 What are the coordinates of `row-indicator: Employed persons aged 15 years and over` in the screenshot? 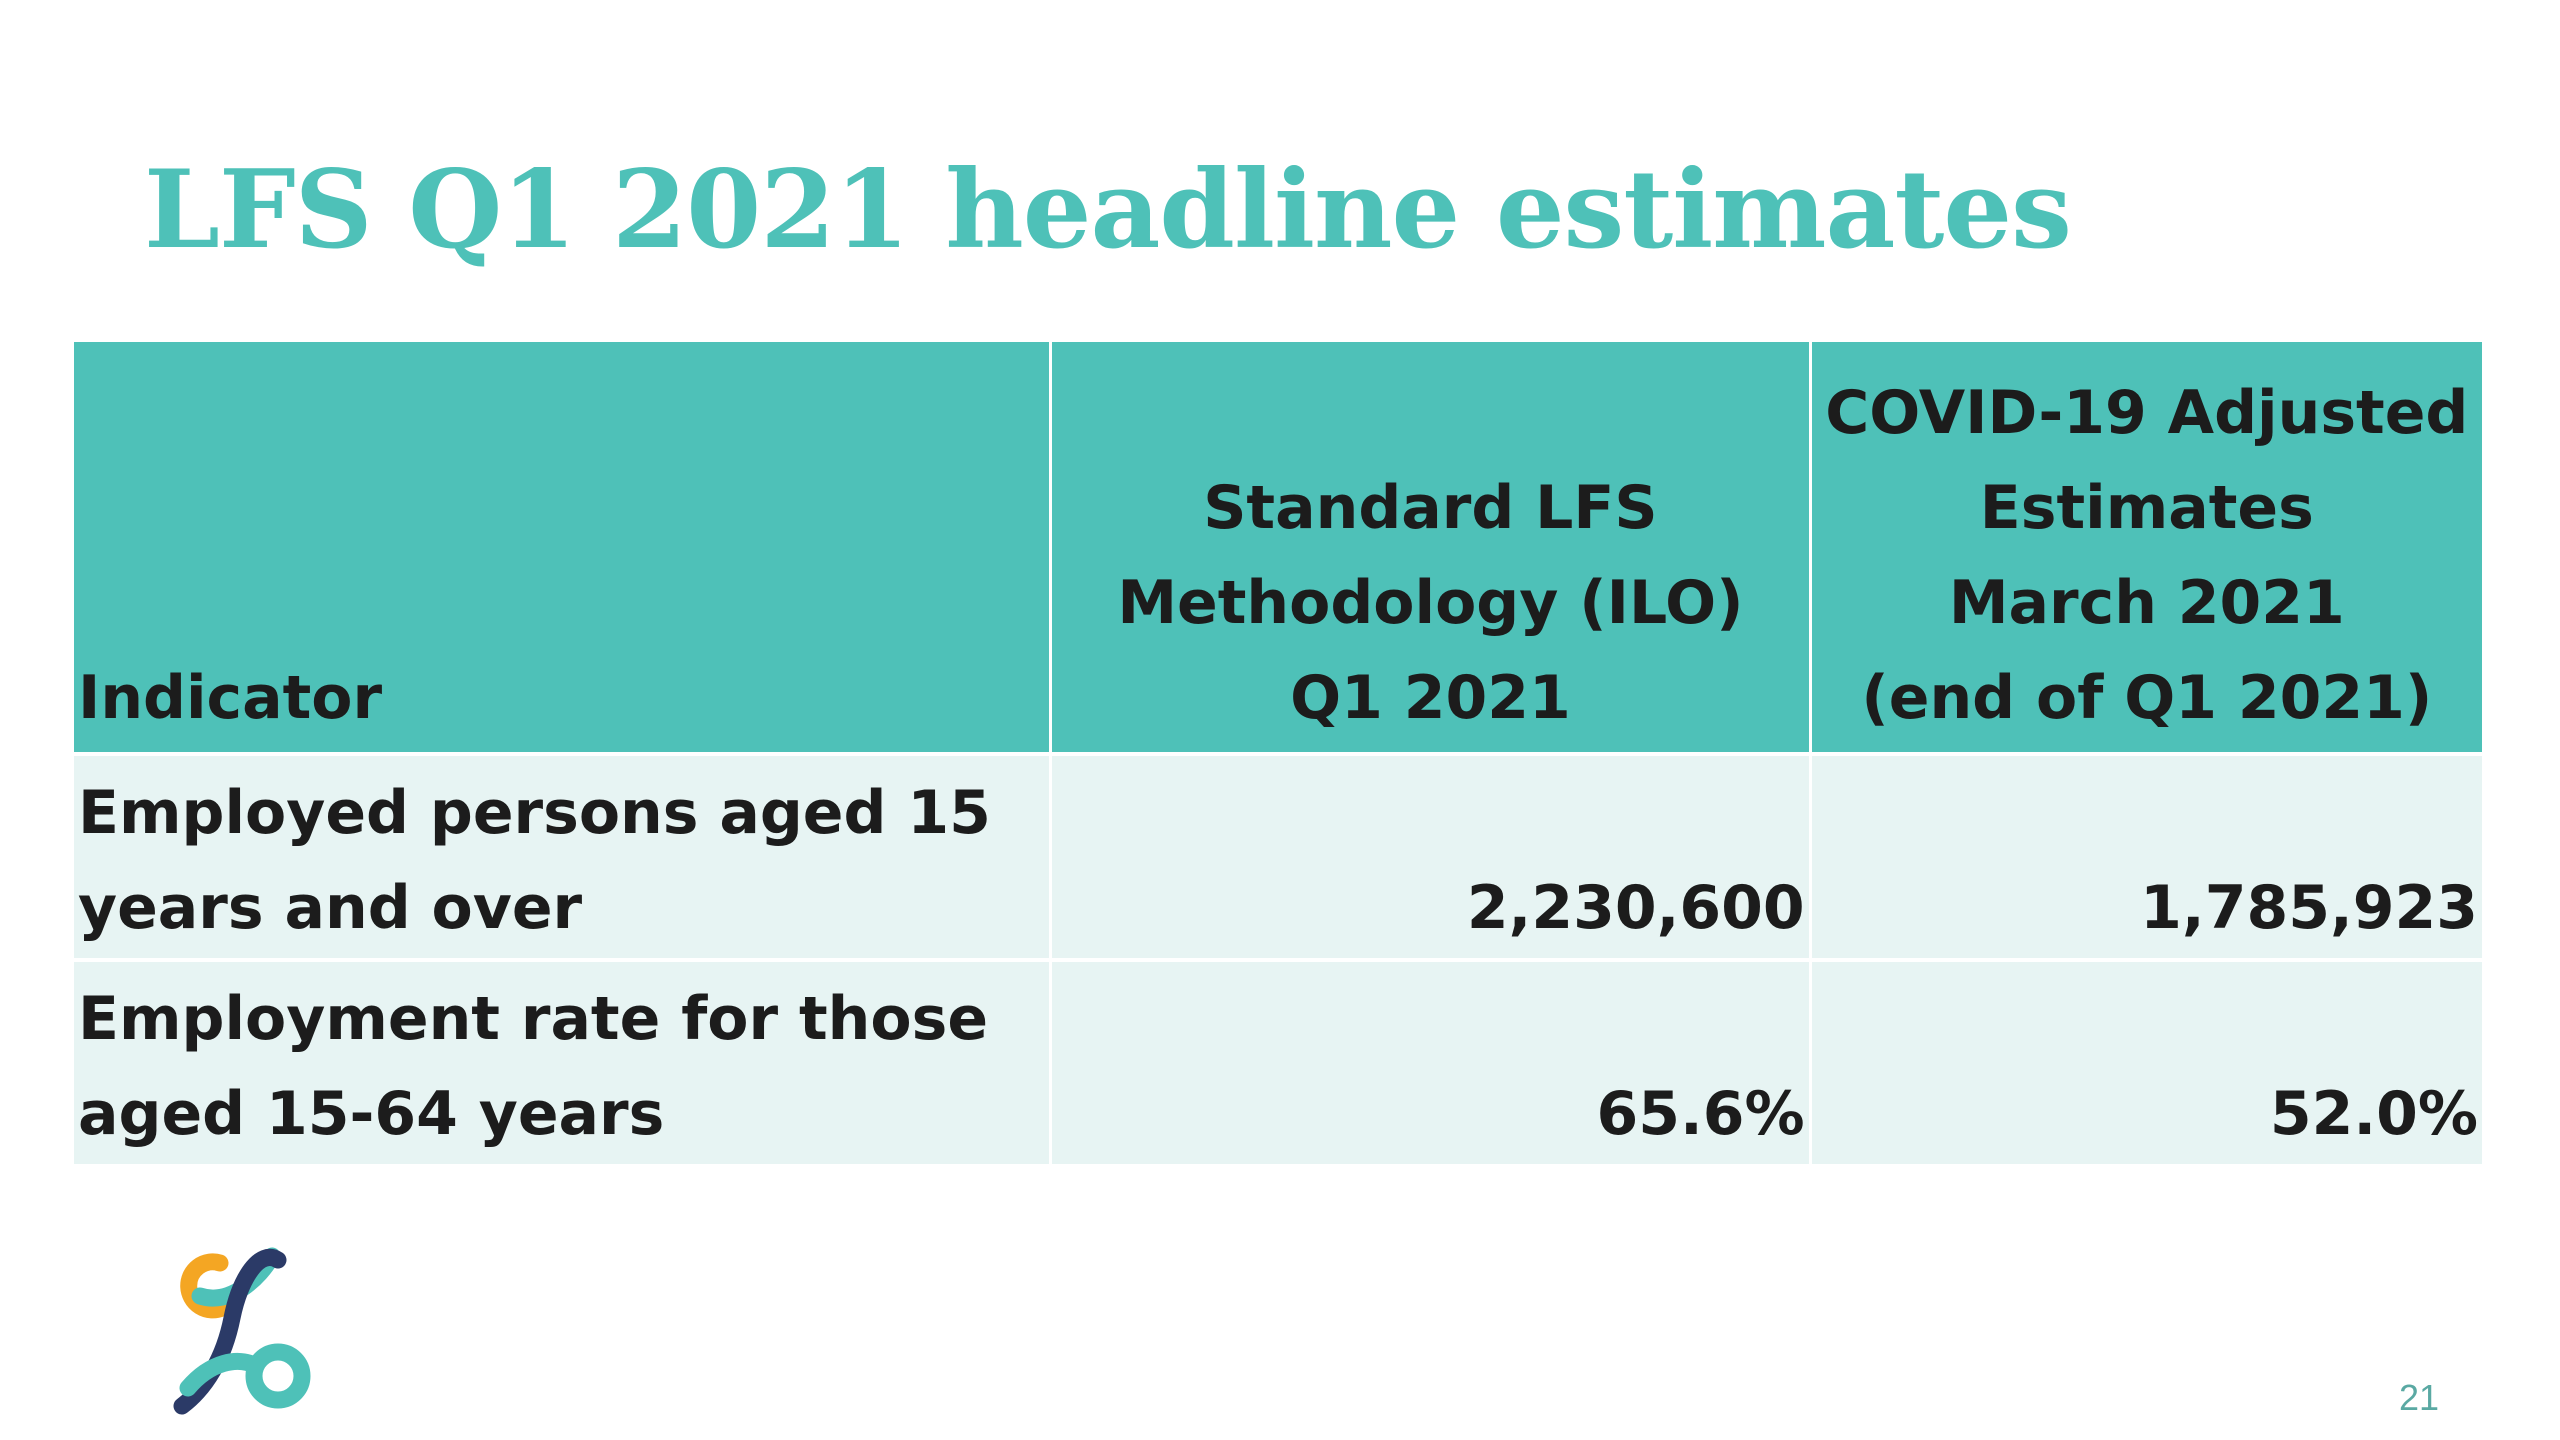 It's located at (562, 855).